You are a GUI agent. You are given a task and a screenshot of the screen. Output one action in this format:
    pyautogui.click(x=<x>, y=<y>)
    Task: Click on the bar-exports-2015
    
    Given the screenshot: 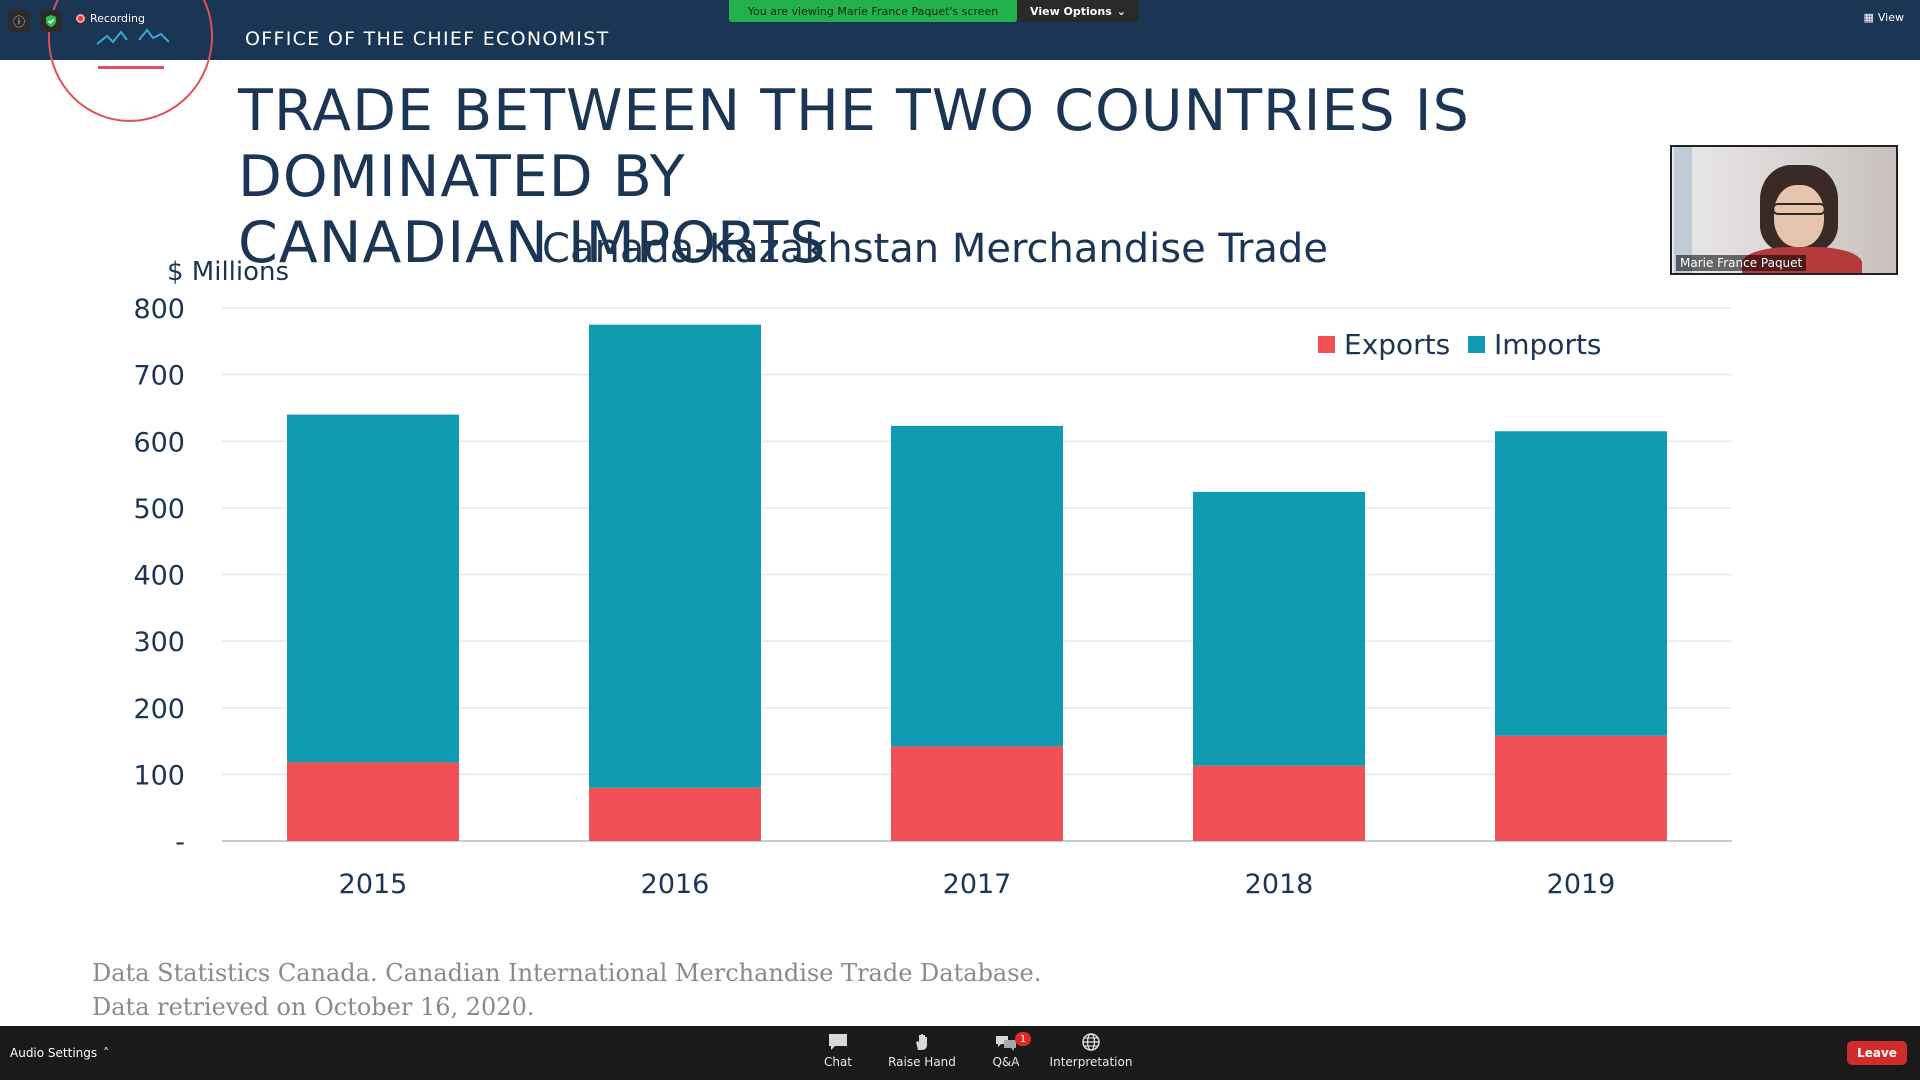 What is the action you would take?
    pyautogui.click(x=373, y=801)
    